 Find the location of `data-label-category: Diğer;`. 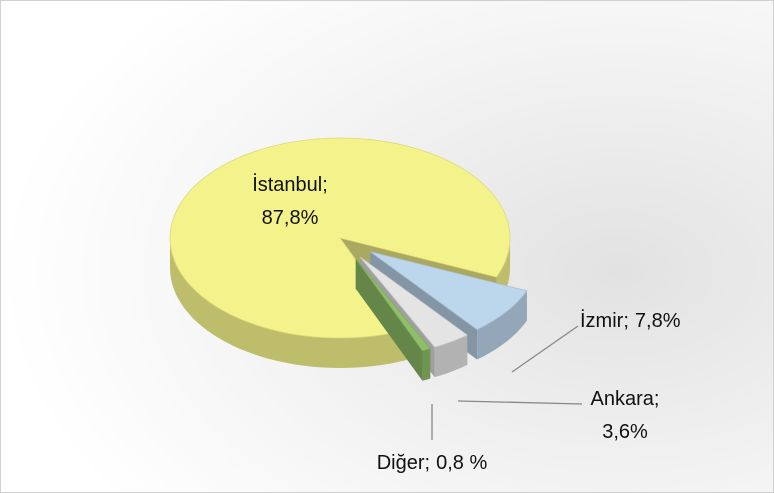

data-label-category: Diğer; is located at coordinates (403, 463).